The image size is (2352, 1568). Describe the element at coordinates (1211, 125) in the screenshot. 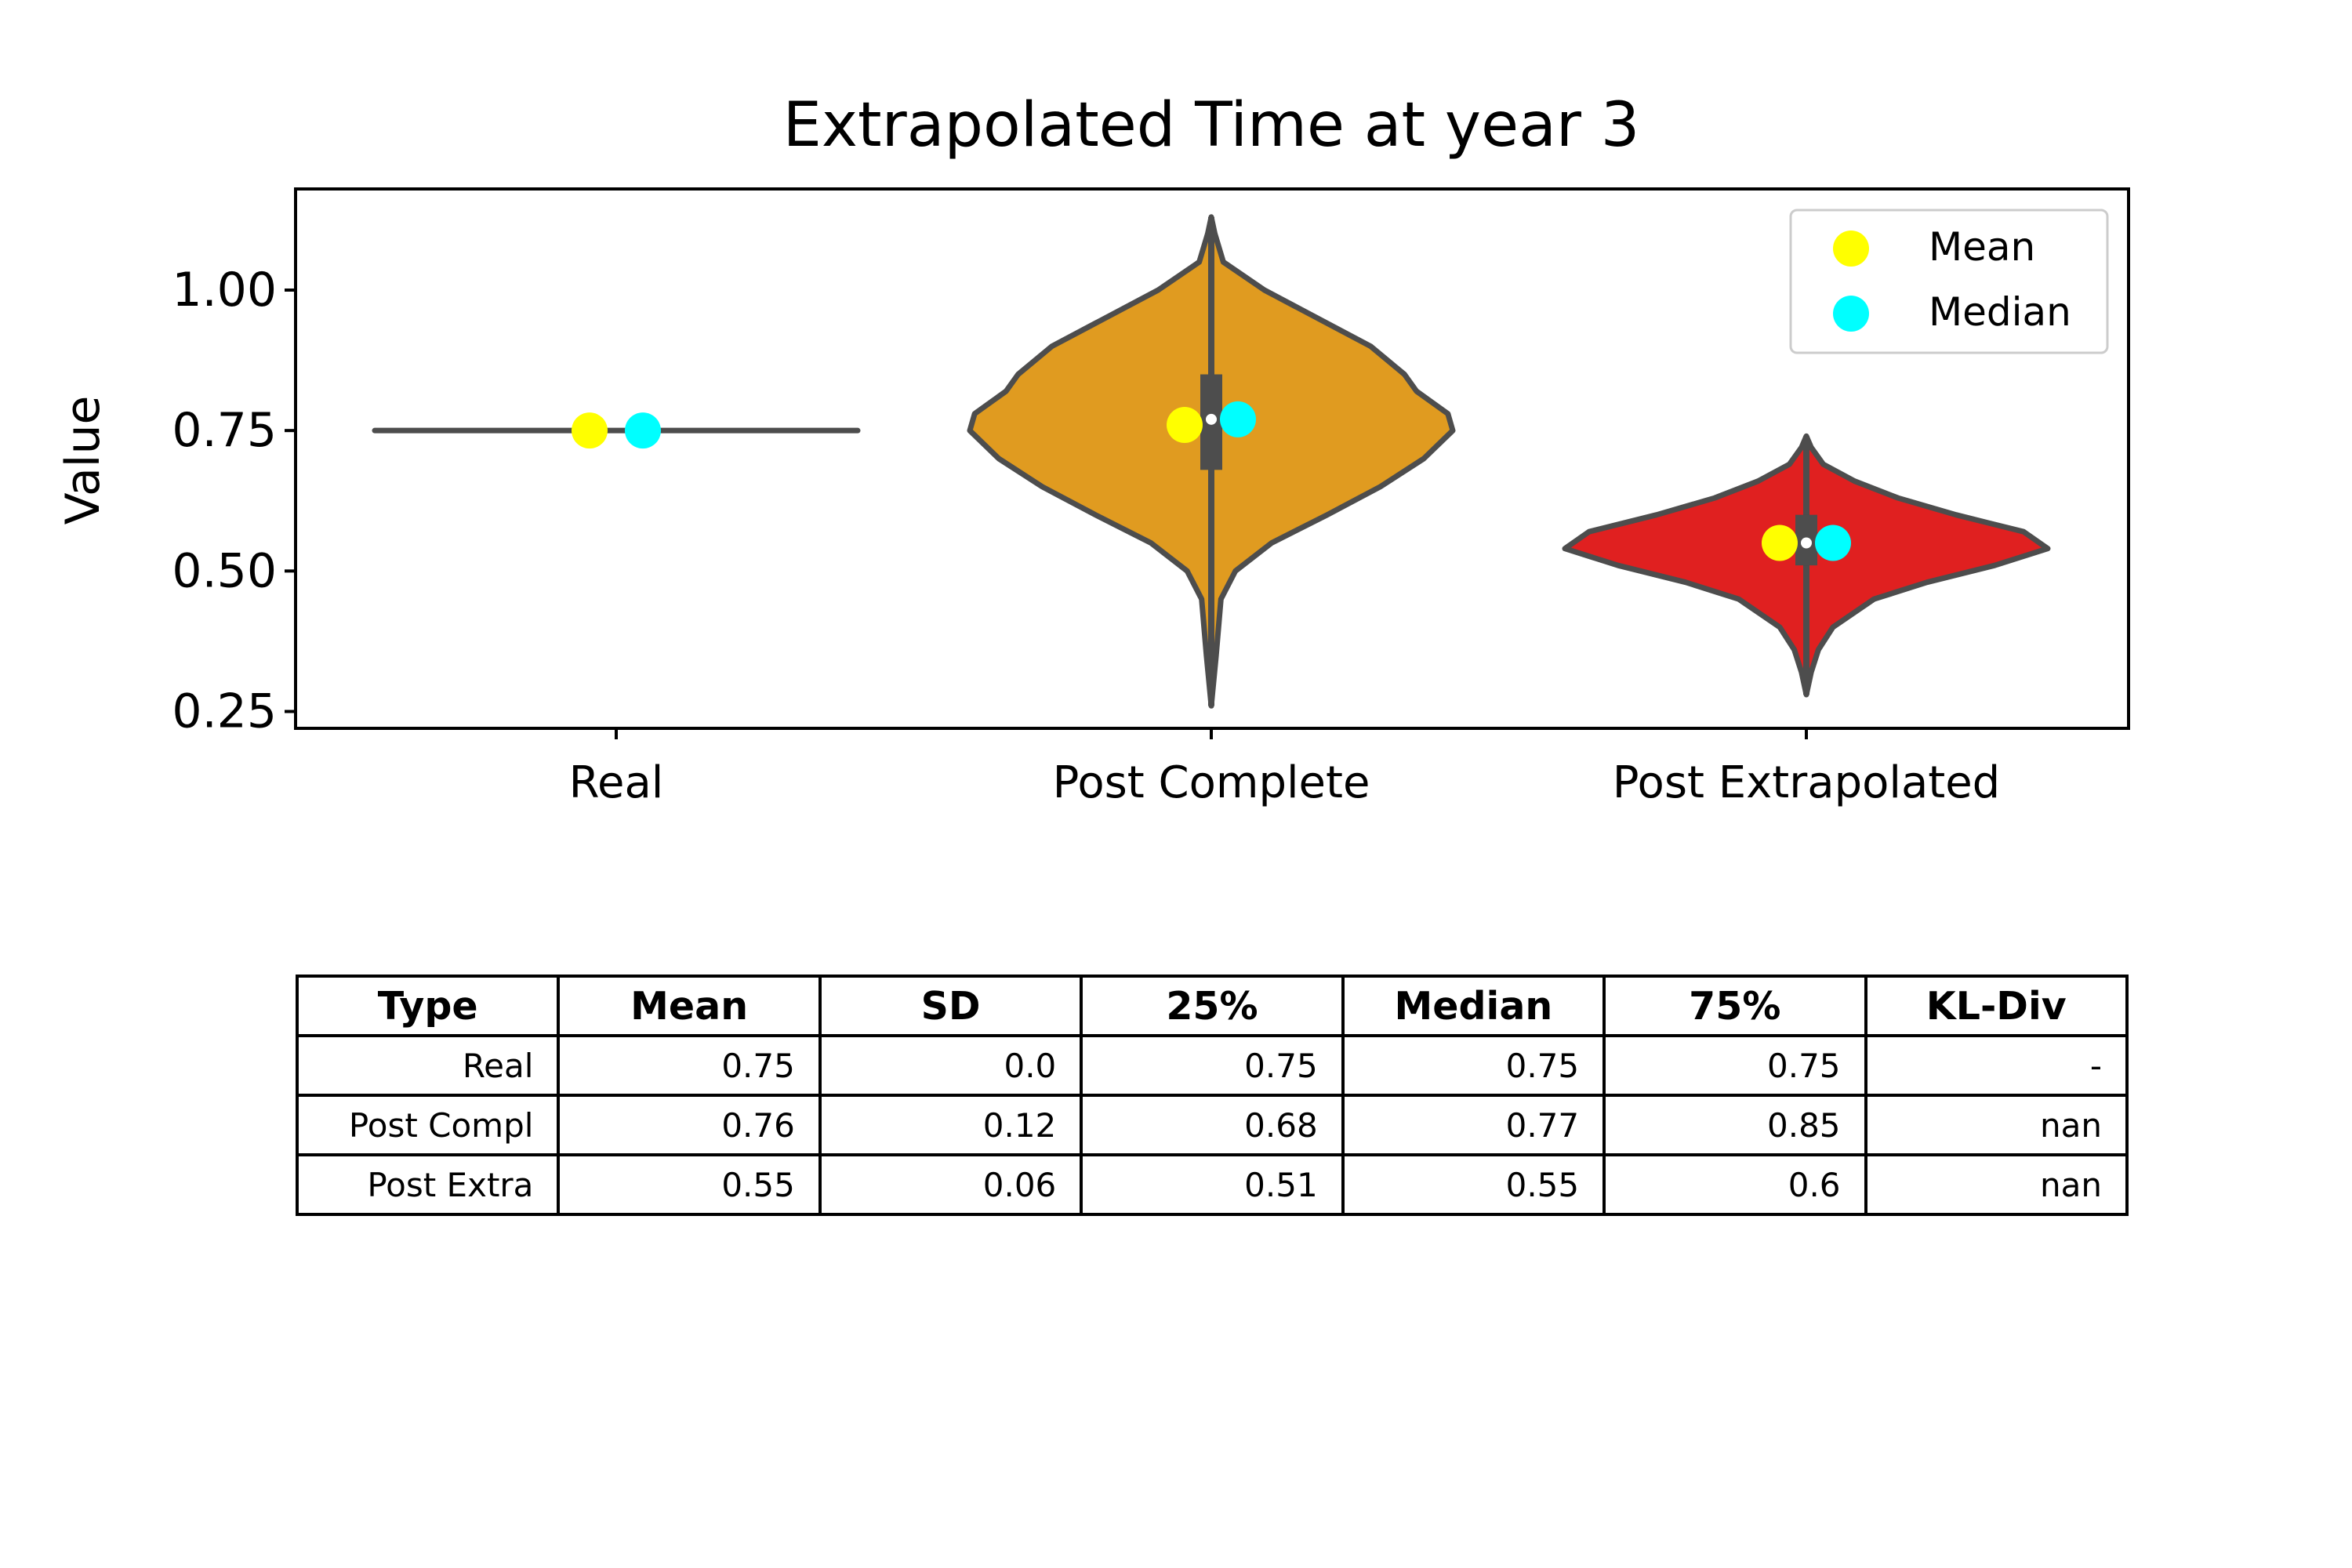

I see `chart-title: Extrapolated Time at year 3` at that location.